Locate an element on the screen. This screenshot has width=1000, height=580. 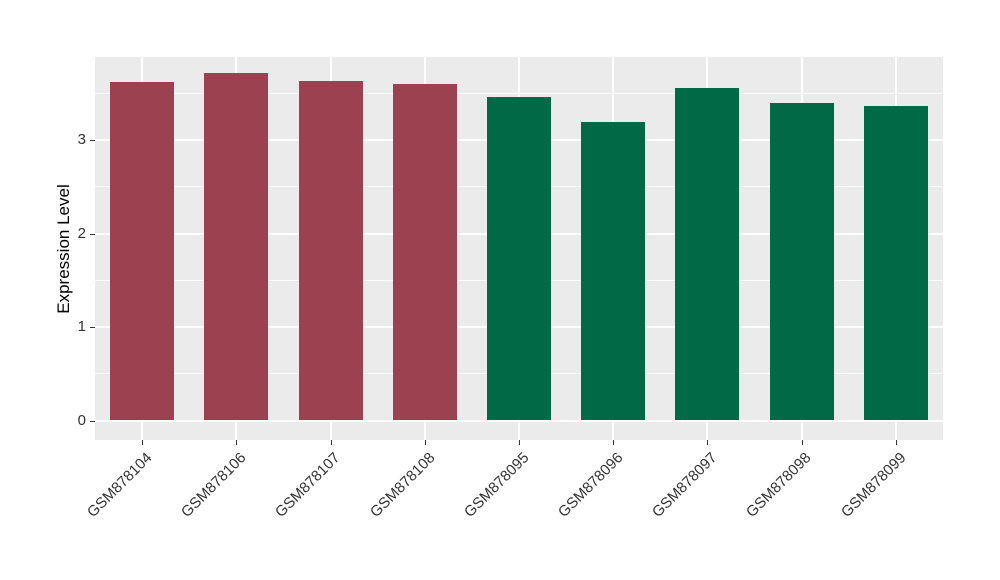
bar-GSM878097 is located at coordinates (707, 254).